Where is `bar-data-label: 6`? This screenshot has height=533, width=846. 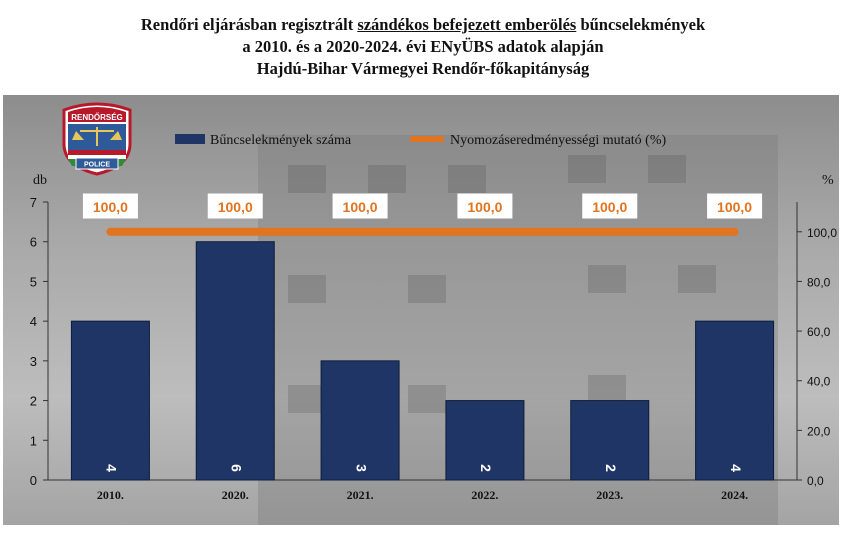
bar-data-label: 6 is located at coordinates (237, 468).